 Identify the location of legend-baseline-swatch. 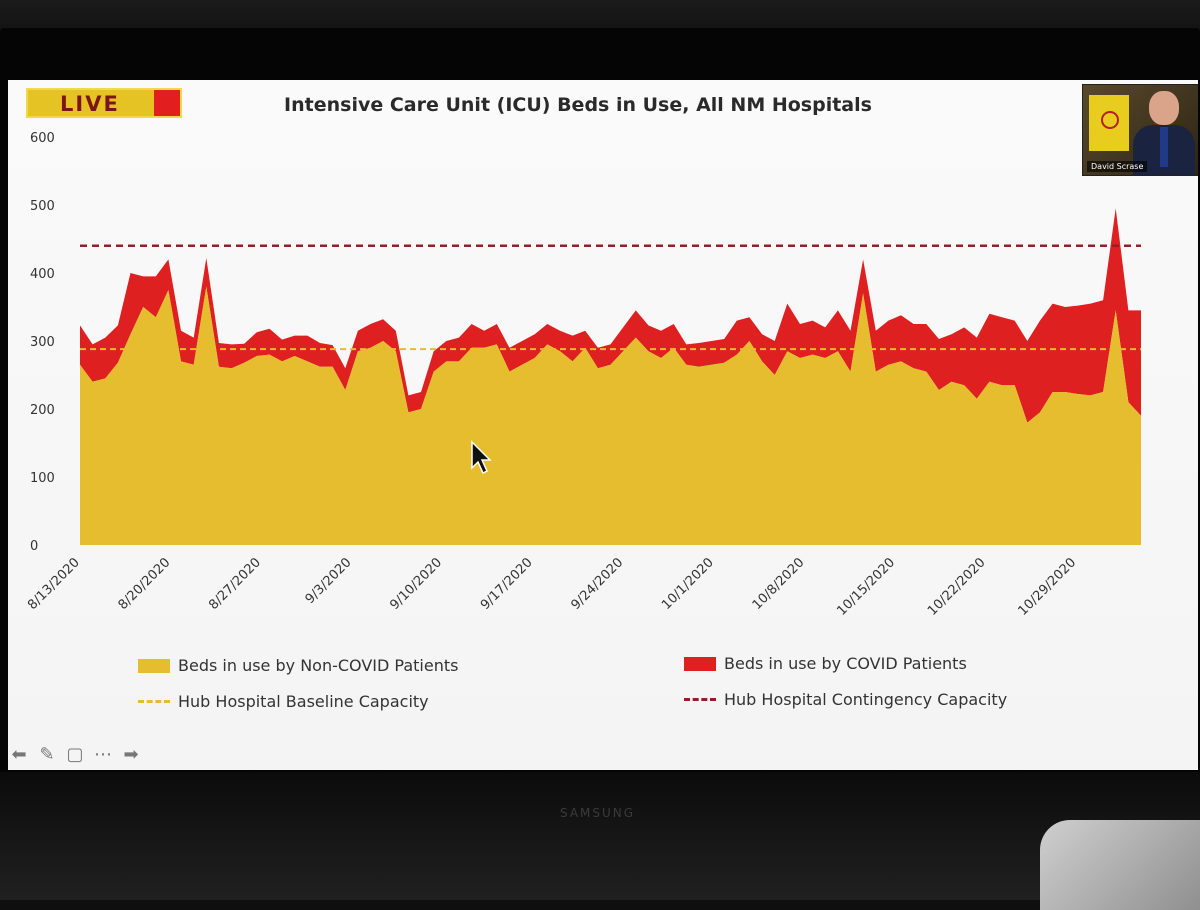
(154, 701).